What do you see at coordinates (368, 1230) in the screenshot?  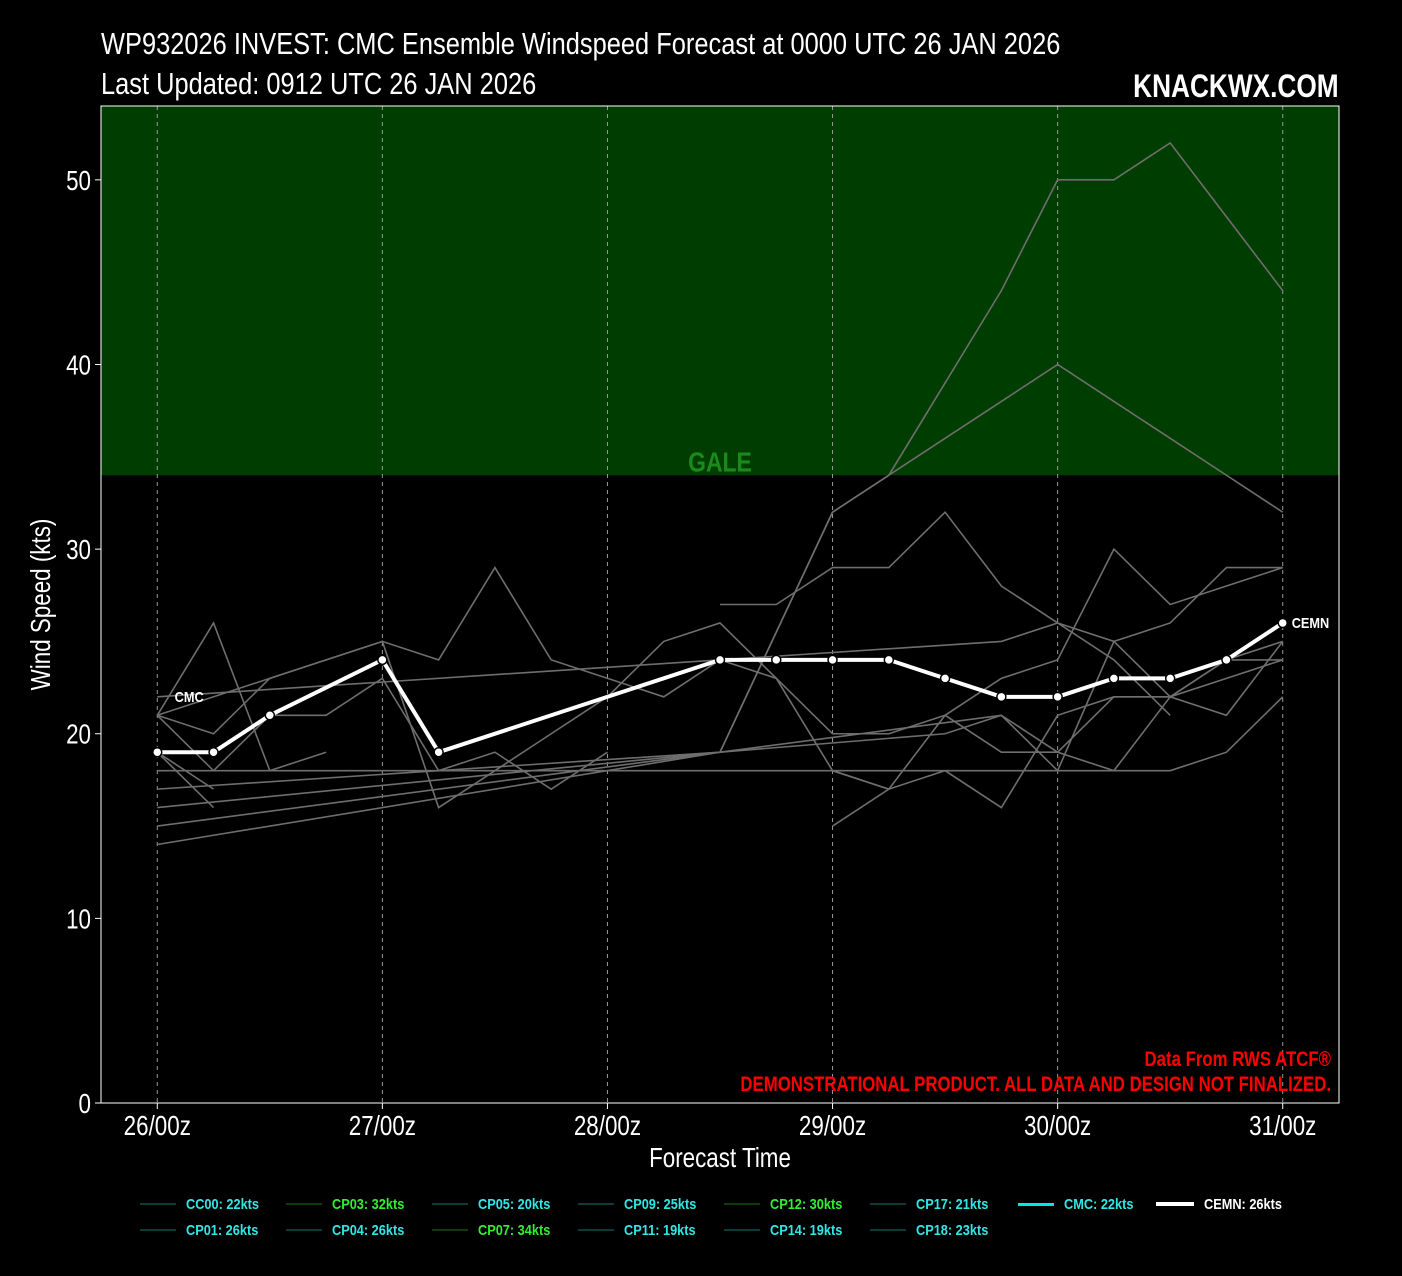 I see `legend-label: CP04: 26kts` at bounding box center [368, 1230].